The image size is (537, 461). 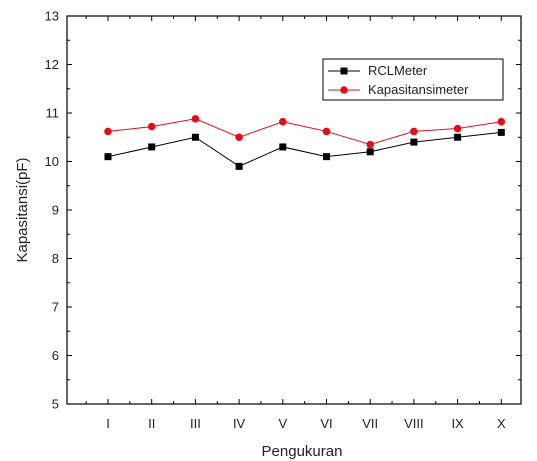 What do you see at coordinates (344, 90) in the screenshot?
I see `legend-marker-kapasitansimeter` at bounding box center [344, 90].